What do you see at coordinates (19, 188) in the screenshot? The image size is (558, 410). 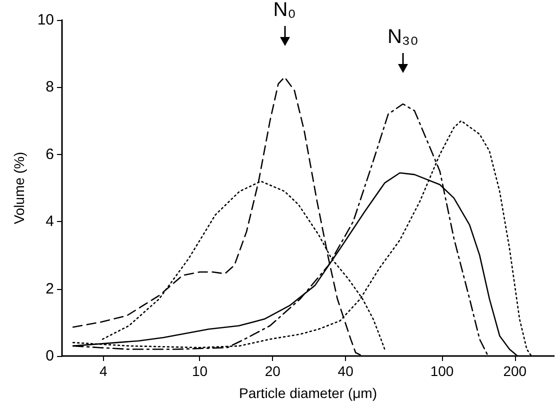 I see `y-axis-title: Volume (%)` at bounding box center [19, 188].